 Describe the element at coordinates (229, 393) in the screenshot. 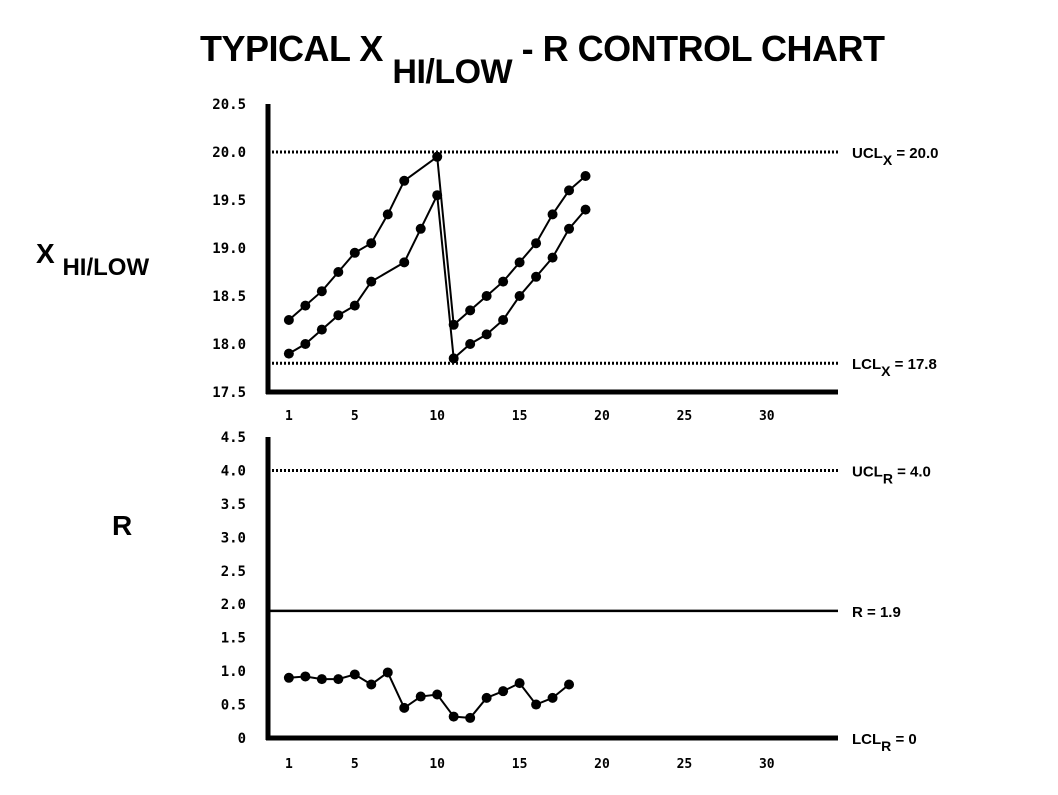

I see `y-tick-label: 17.5` at that location.